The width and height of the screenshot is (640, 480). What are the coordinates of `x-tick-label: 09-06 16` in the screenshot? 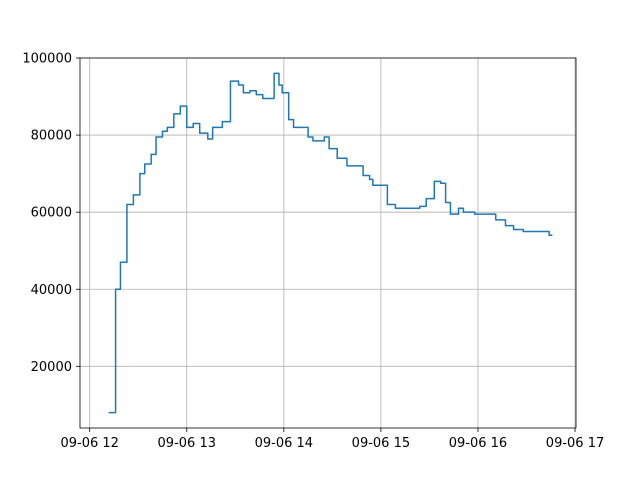 It's located at (478, 443).